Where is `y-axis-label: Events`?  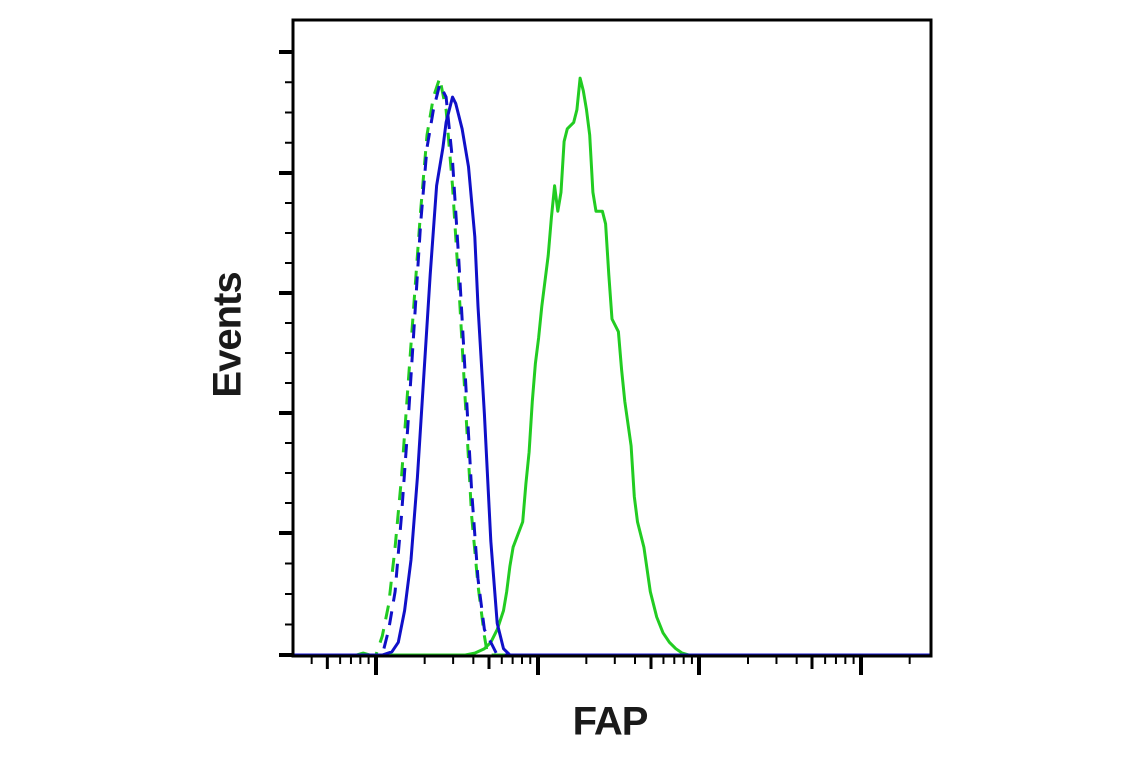
y-axis-label: Events is located at coordinates (227, 335).